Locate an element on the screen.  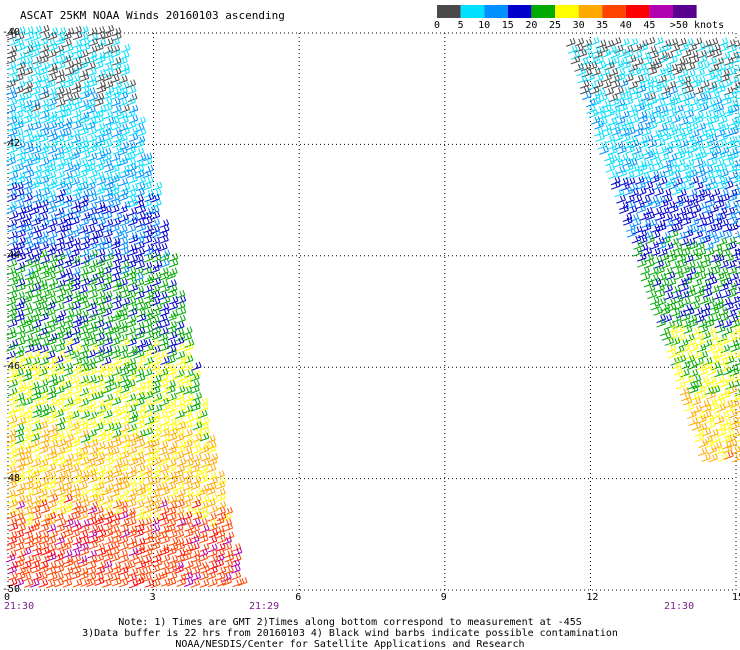
longitude-label: 0 is located at coordinates (7, 597).